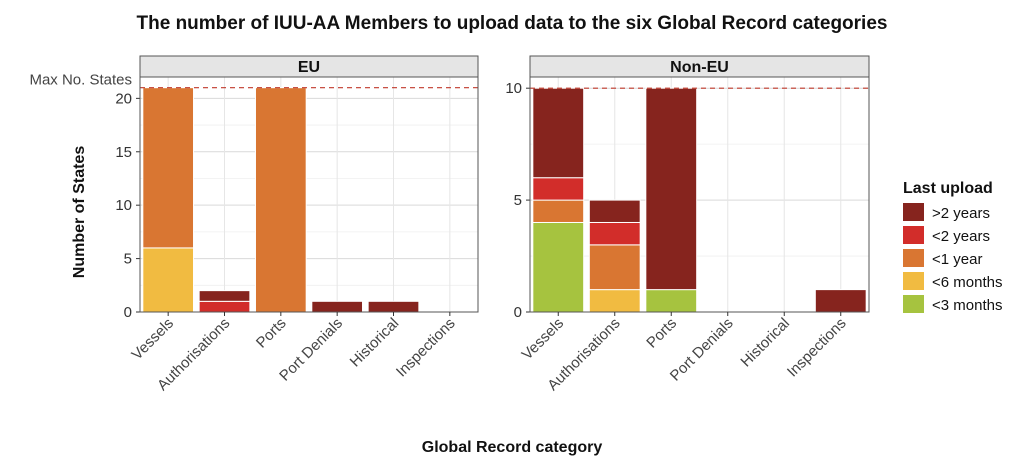 This screenshot has height=464, width=1024. I want to click on y-tick-label: 15, so click(123, 152).